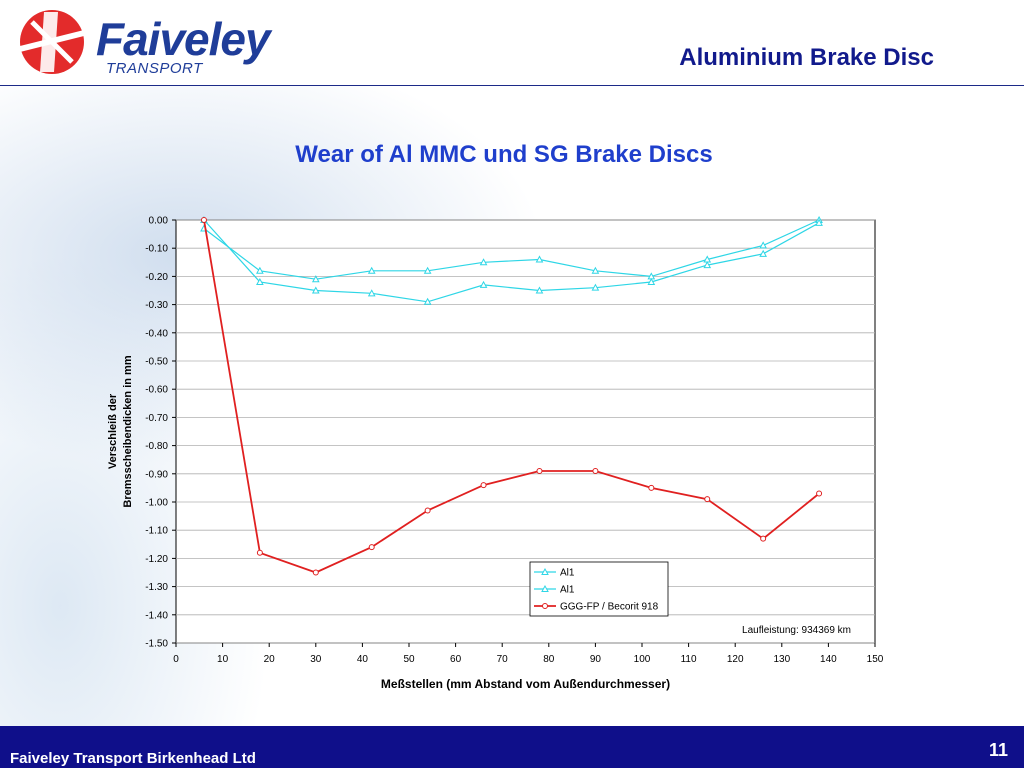  I want to click on footer-bar: Faiveley Transport Birkenhead Ltd 11, so click(512, 747).